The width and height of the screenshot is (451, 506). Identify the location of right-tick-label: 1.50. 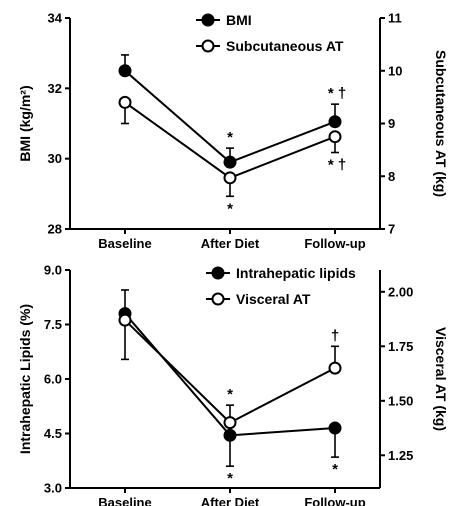
(400, 400).